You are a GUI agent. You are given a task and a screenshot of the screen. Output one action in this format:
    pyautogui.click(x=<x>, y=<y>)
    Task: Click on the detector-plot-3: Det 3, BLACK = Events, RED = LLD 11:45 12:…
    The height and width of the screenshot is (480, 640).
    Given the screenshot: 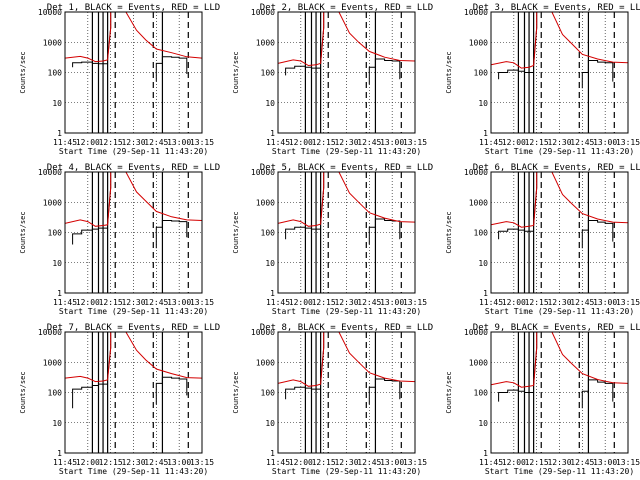 What is the action you would take?
    pyautogui.click(x=542, y=79)
    